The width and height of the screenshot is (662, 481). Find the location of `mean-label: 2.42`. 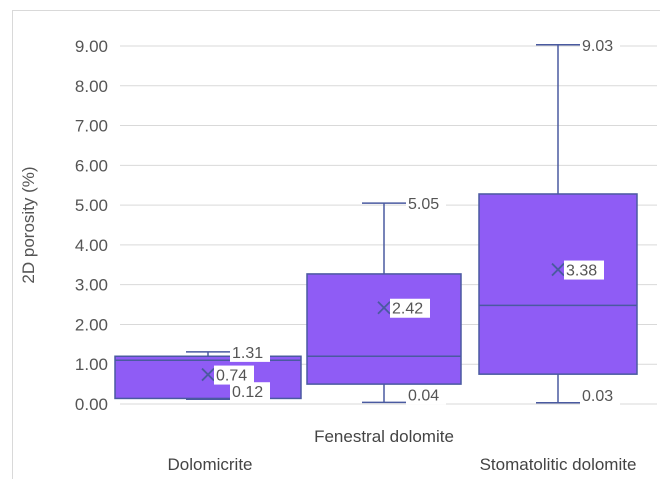

mean-label: 2.42 is located at coordinates (407, 309).